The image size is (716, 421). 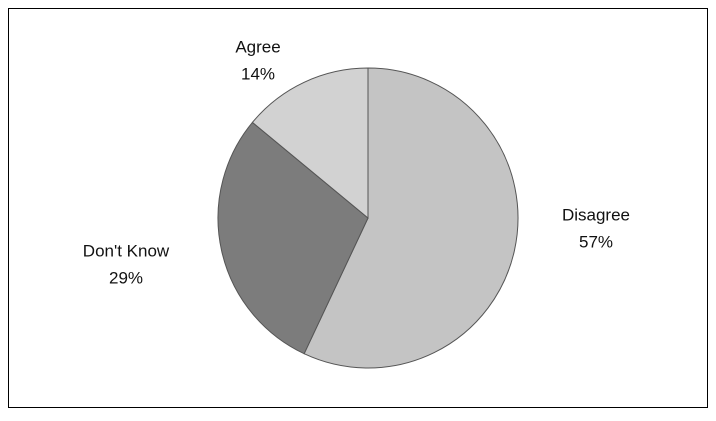 I want to click on slice-label: Disagree, so click(x=596, y=214).